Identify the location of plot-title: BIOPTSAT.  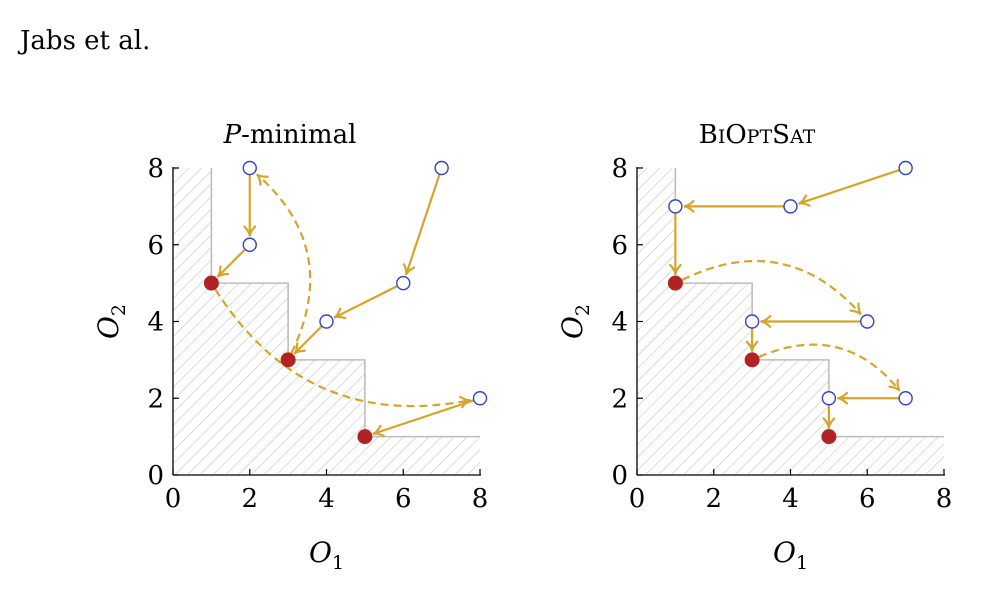
(757, 135).